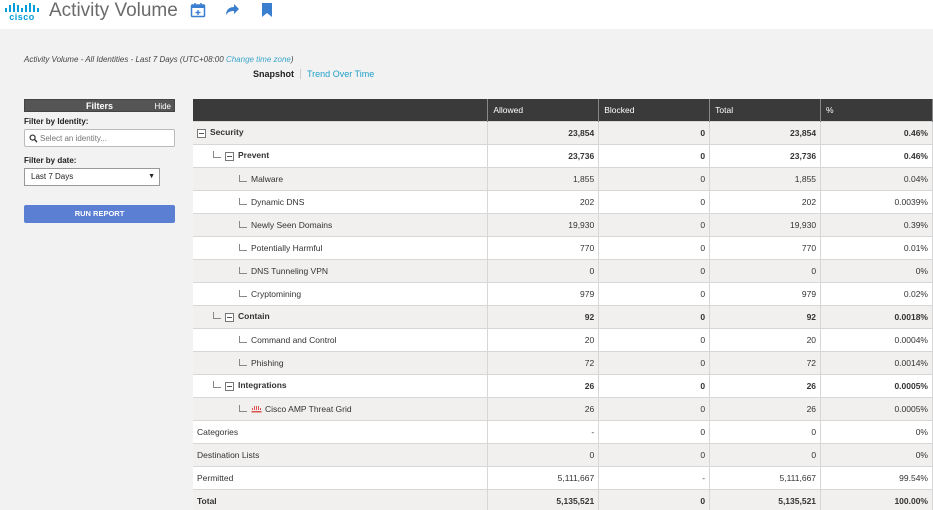 This screenshot has width=933, height=510. I want to click on table-row: Permitted 5,111,667-5,111,667 99.54%, so click(563, 477).